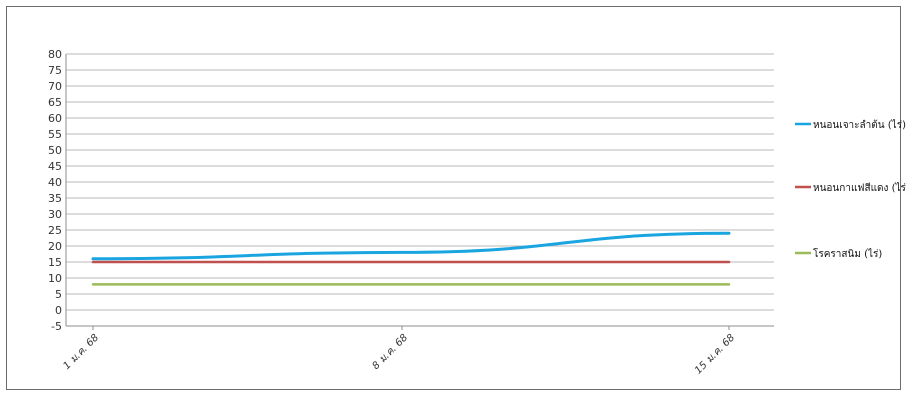 The height and width of the screenshot is (395, 907). What do you see at coordinates (55, 182) in the screenshot?
I see `y-tick-label: 40` at bounding box center [55, 182].